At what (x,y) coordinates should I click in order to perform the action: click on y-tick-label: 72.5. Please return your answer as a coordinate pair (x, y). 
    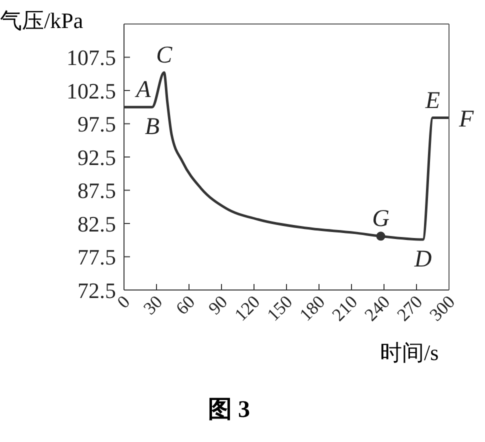
    Looking at the image, I should click on (97, 290).